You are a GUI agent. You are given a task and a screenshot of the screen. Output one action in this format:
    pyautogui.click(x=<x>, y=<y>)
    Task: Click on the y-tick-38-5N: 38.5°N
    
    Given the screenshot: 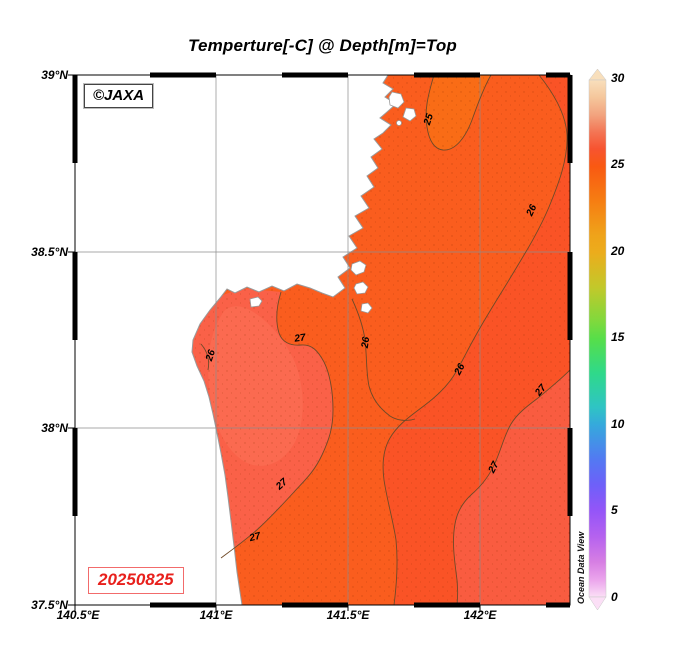 What is the action you would take?
    pyautogui.click(x=49, y=252)
    